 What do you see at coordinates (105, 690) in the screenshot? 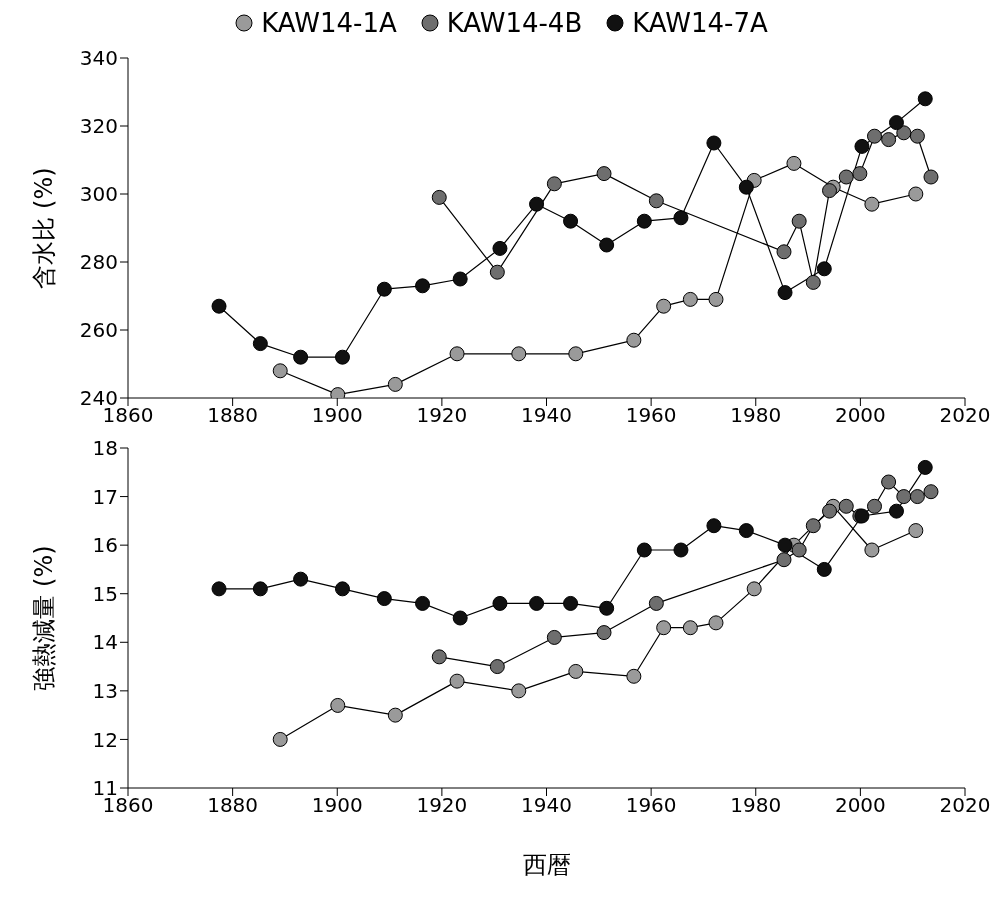
I see `y-tick-label: 13` at bounding box center [105, 690].